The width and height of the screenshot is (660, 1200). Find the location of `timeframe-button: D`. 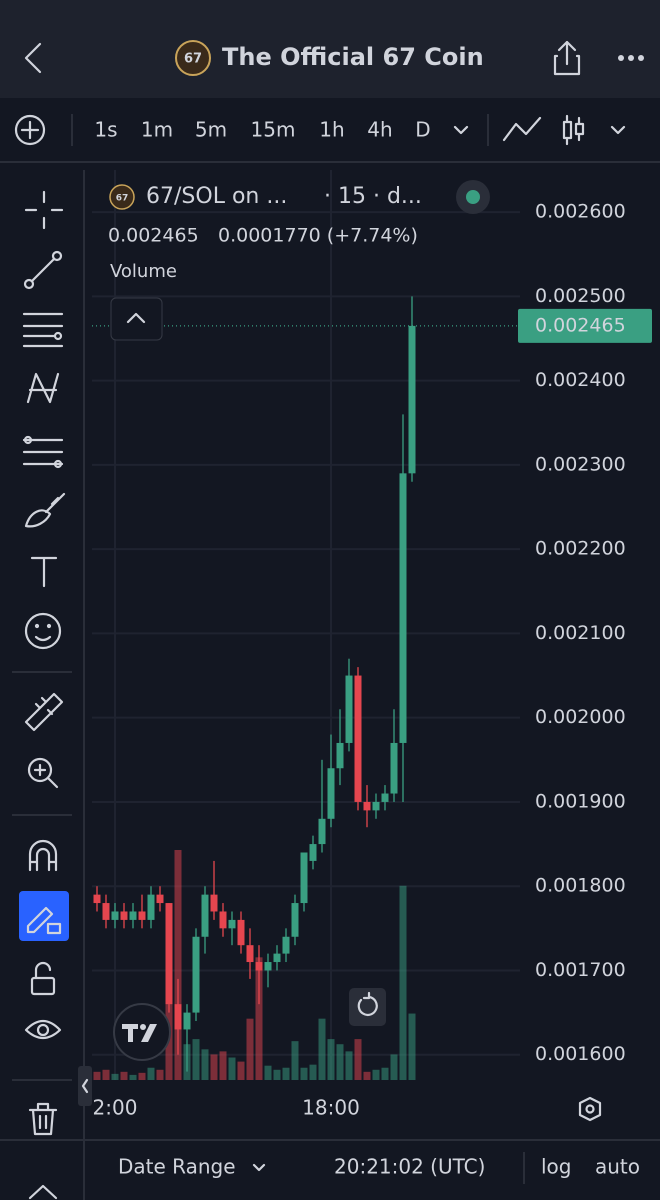

timeframe-button: D is located at coordinates (422, 130).